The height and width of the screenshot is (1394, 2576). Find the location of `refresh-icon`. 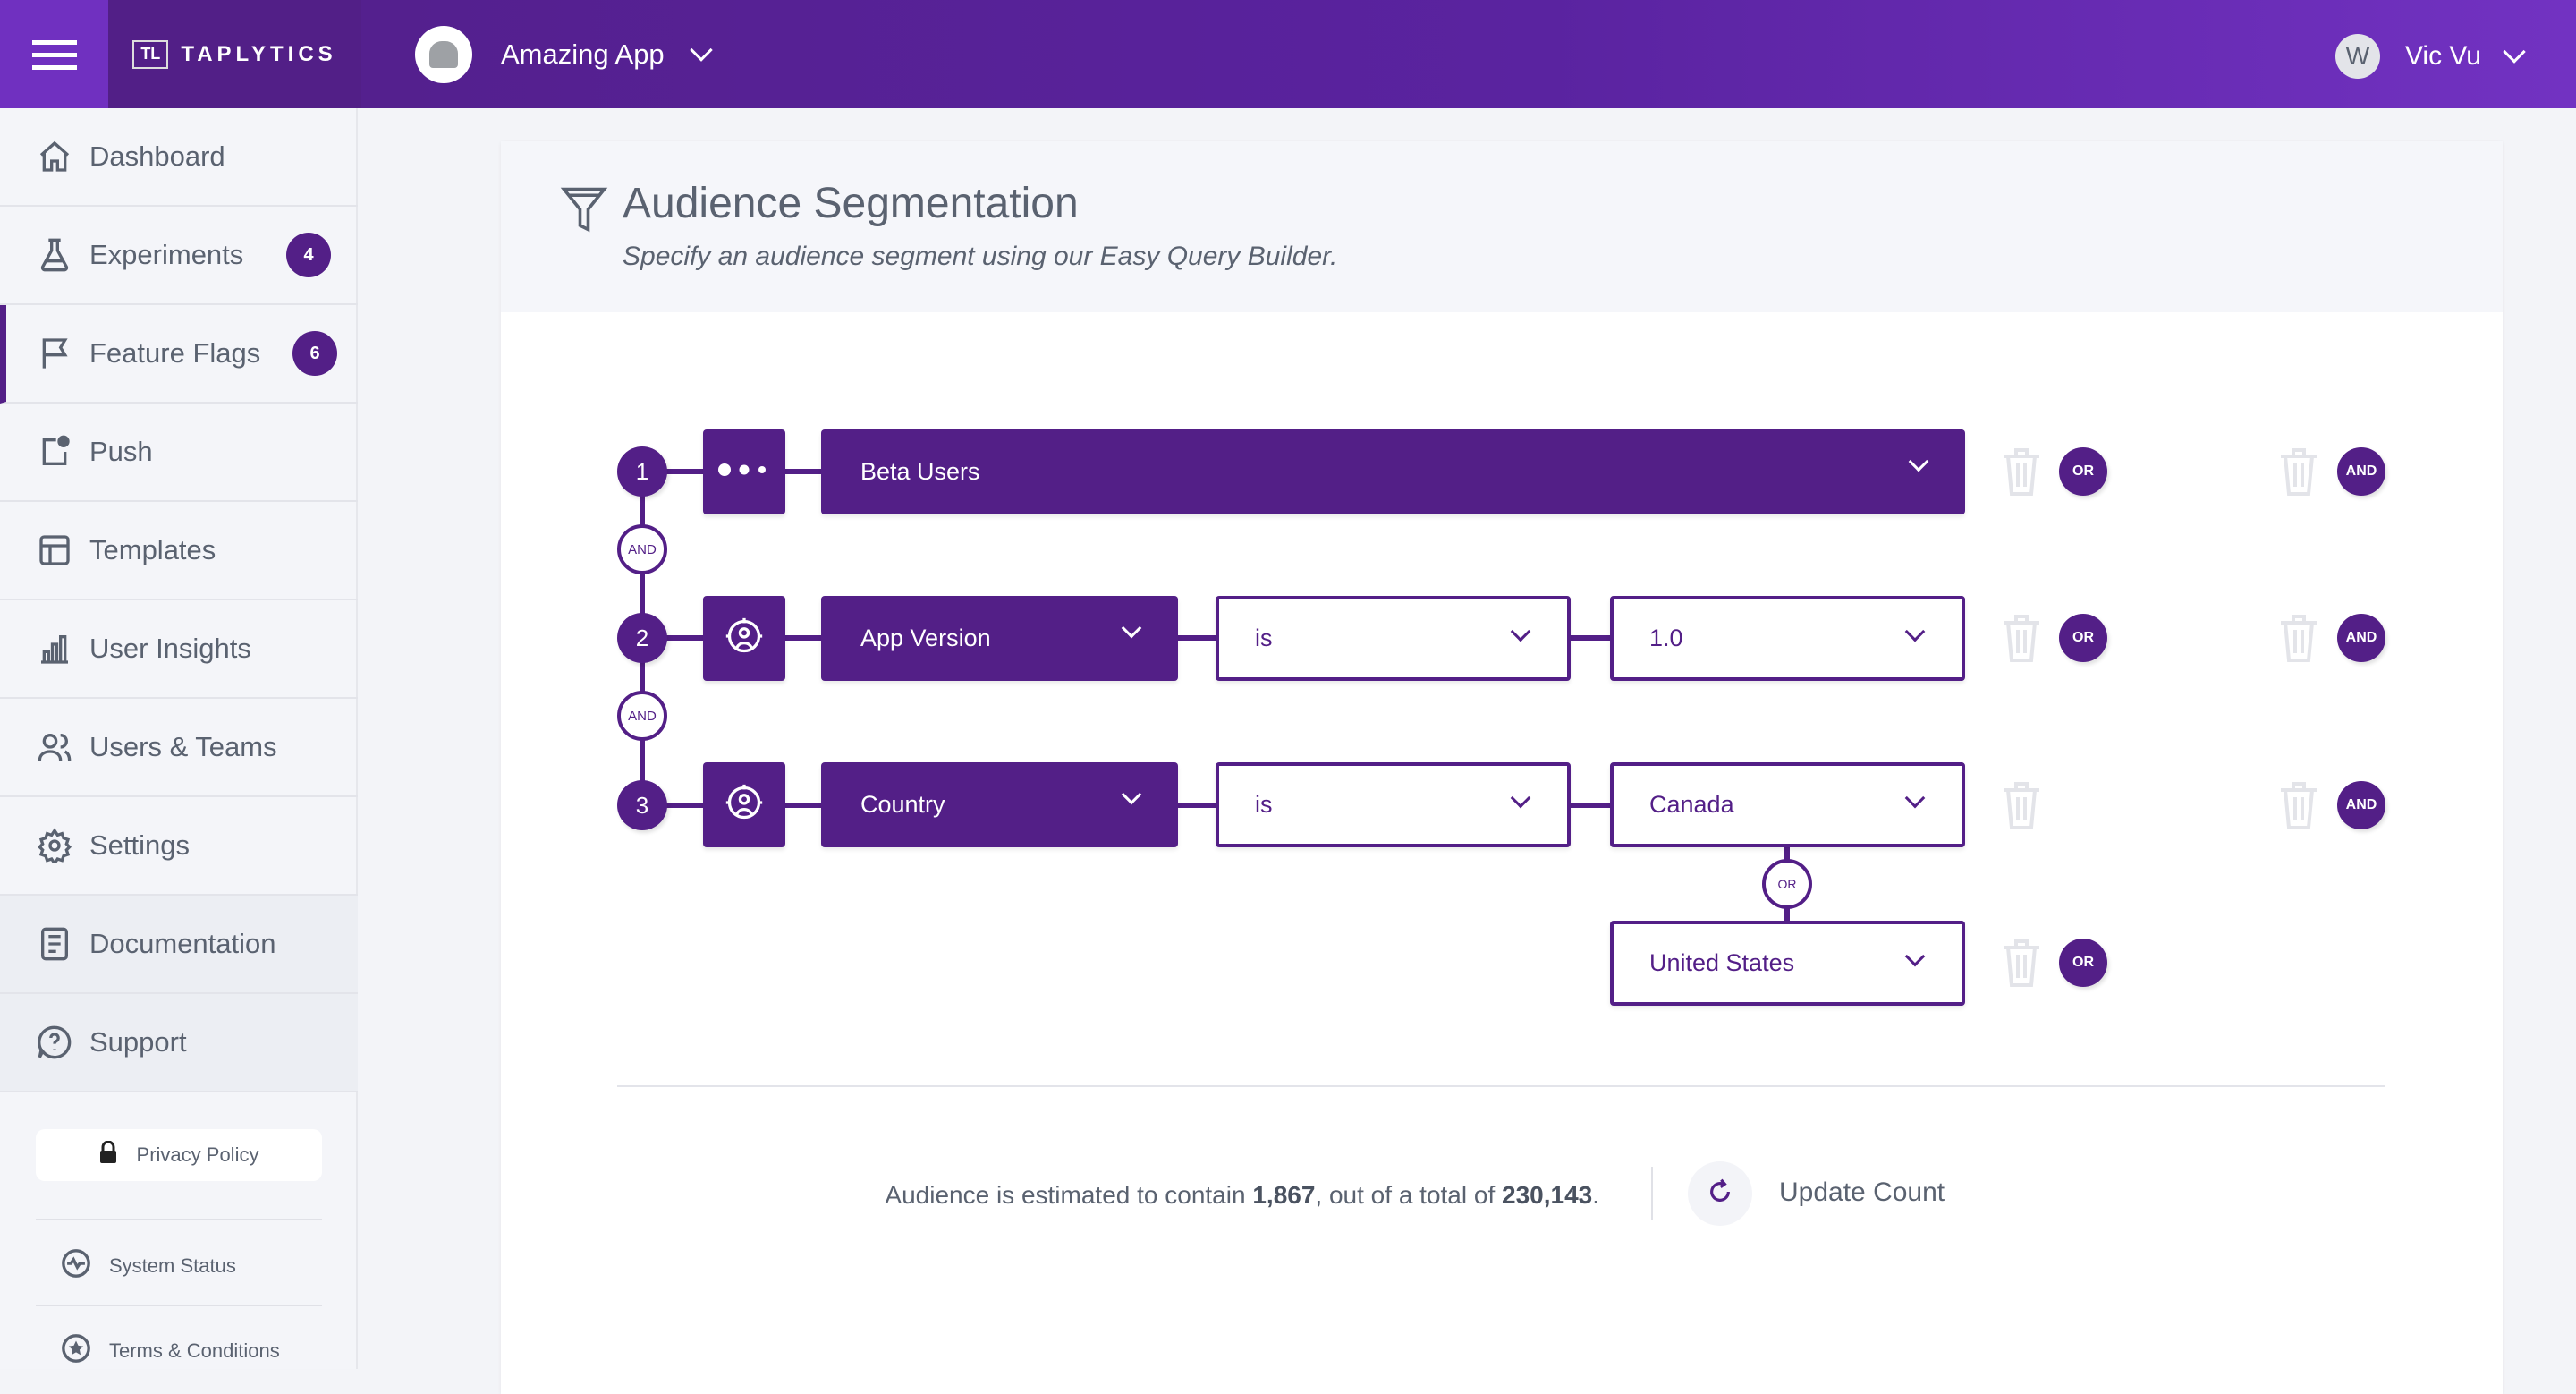

refresh-icon is located at coordinates (1720, 1194).